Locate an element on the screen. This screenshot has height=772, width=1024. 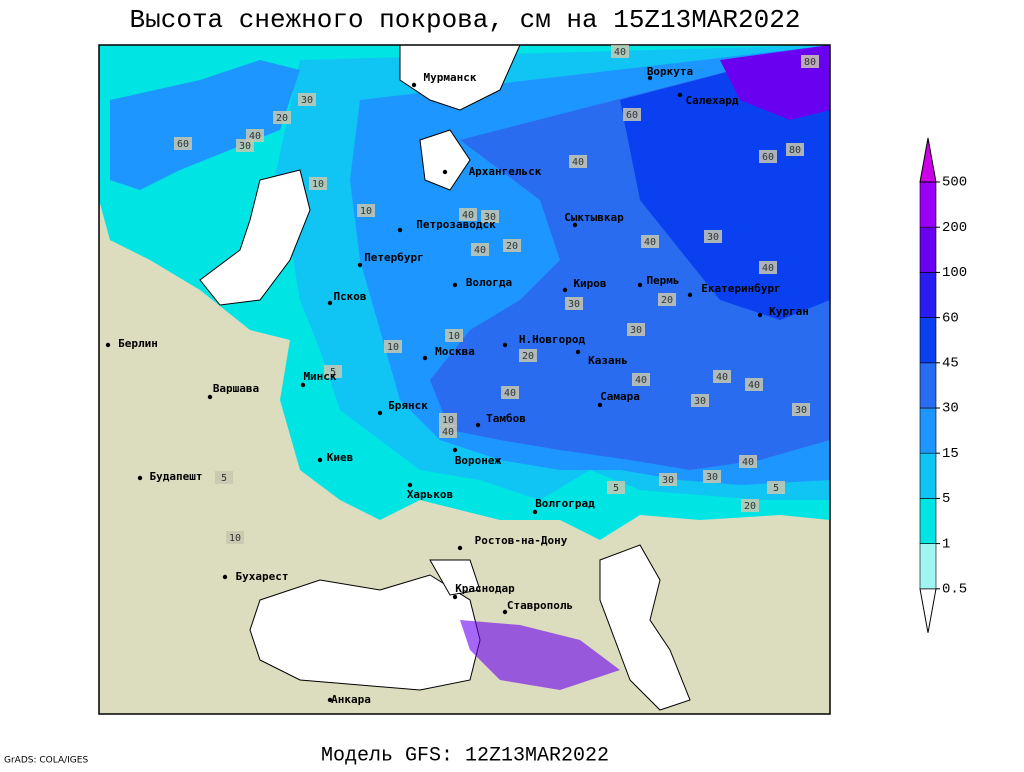
city-label: Петрозаводск is located at coordinates (456, 224).